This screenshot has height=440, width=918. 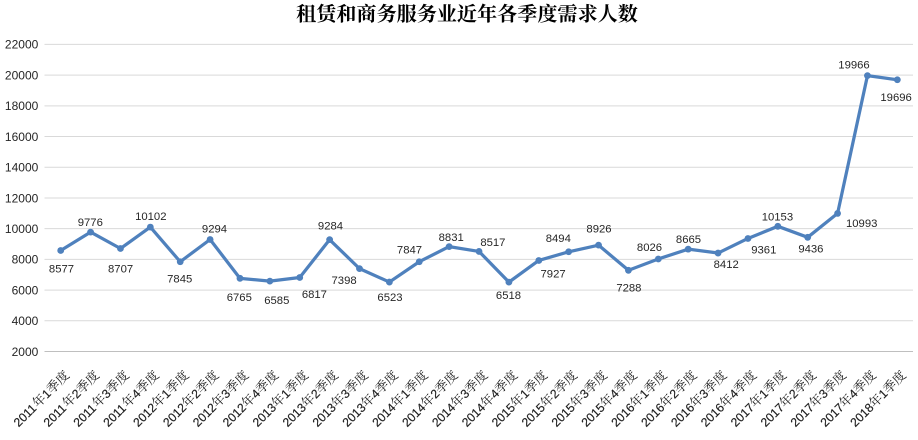 What do you see at coordinates (763, 250) in the screenshot?
I see `svg-text: 9361` at bounding box center [763, 250].